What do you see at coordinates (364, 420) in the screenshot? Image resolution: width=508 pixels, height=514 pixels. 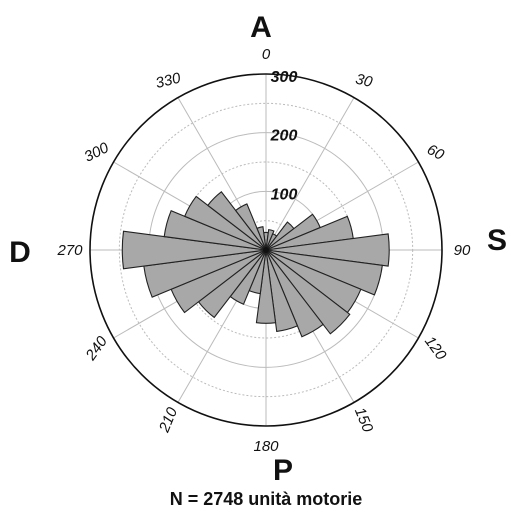 I see `angle-tick-label: 150` at bounding box center [364, 420].